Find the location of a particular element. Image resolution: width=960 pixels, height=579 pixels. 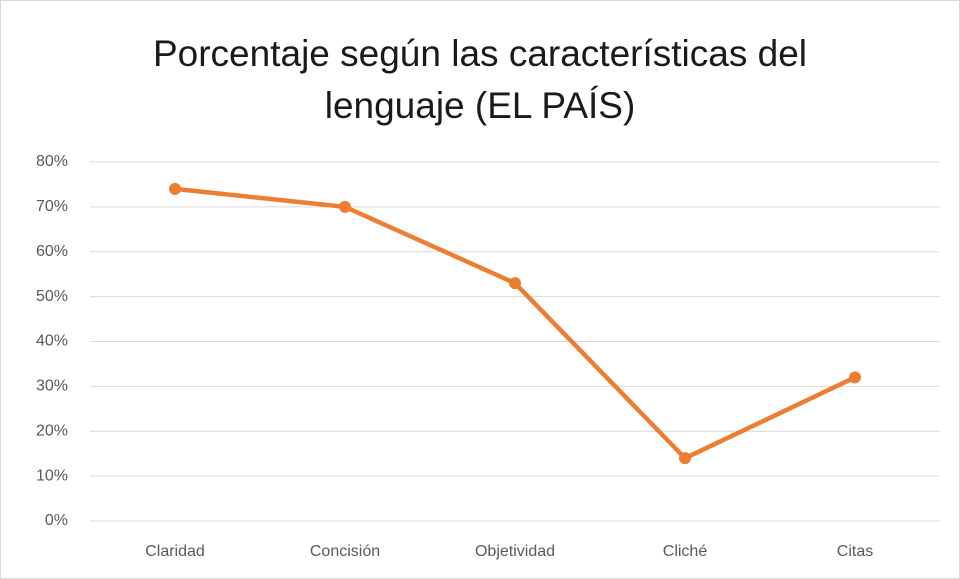

y-tick-label: 50% is located at coordinates (52, 296).